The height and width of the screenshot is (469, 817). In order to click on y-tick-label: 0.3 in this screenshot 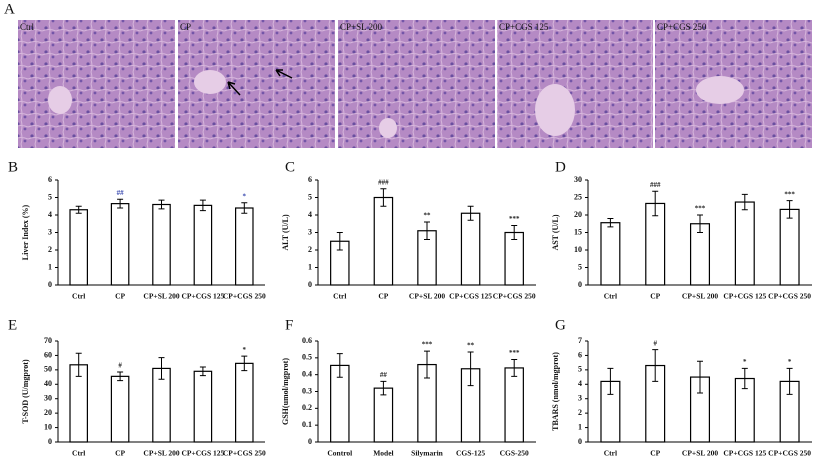, I will do `click(307, 390)`.